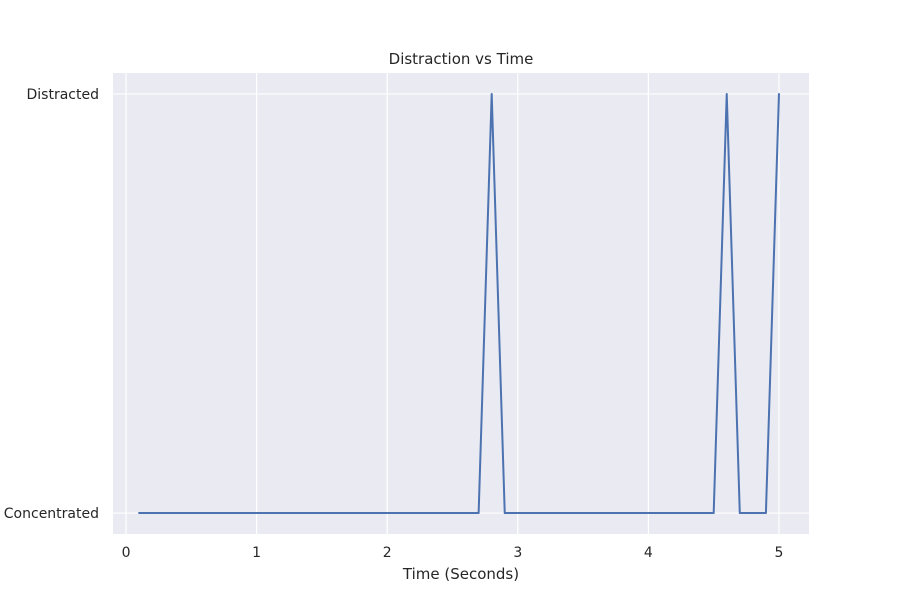  Describe the element at coordinates (63, 95) in the screenshot. I see `y-tick-label: Distracted` at that location.